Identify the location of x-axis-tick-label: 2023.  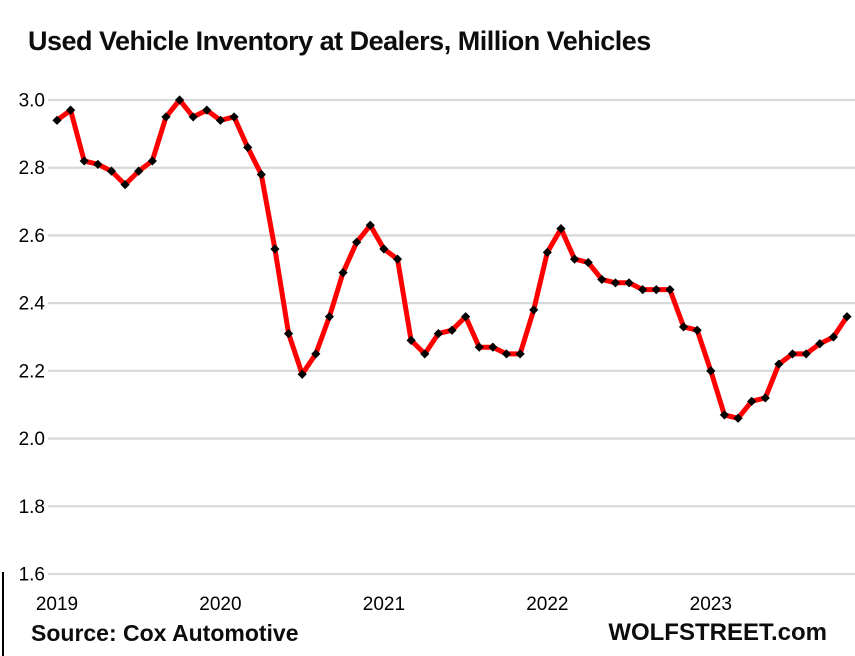
(711, 604).